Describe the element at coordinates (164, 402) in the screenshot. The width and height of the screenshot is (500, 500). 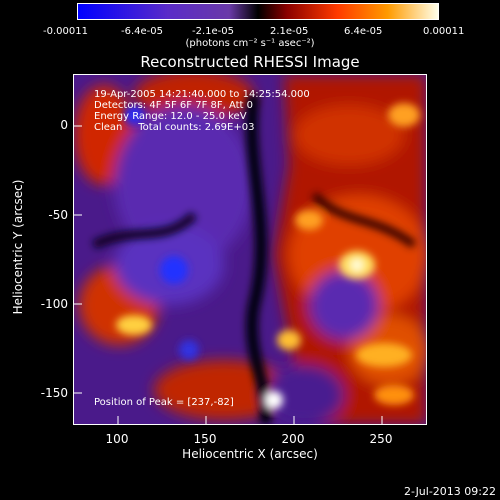
I see `peak-position-text: Position of Peak = [237,-82]` at that location.